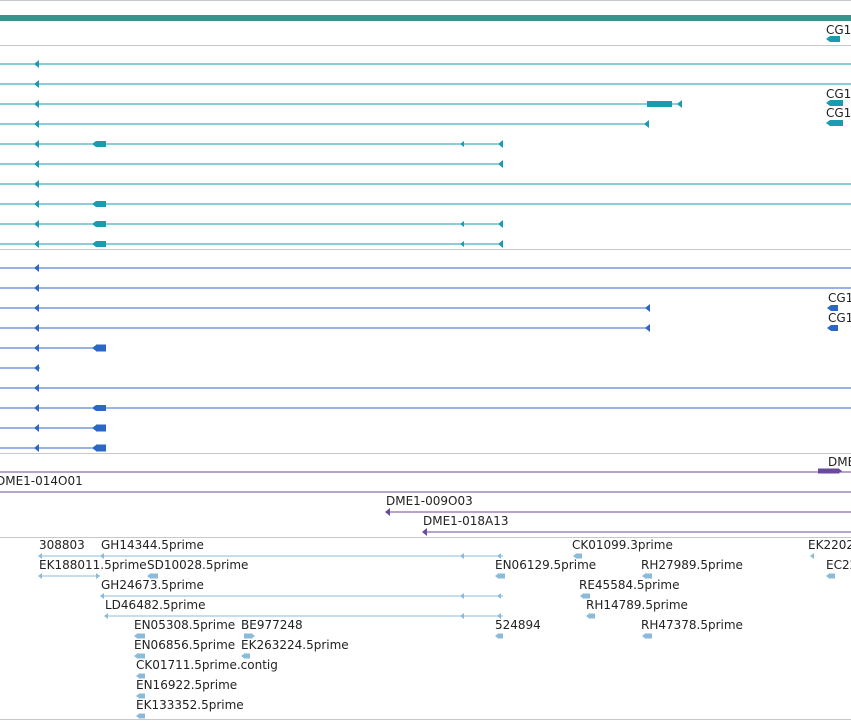  I want to click on est-label: CK01099.3prime, so click(622, 545).